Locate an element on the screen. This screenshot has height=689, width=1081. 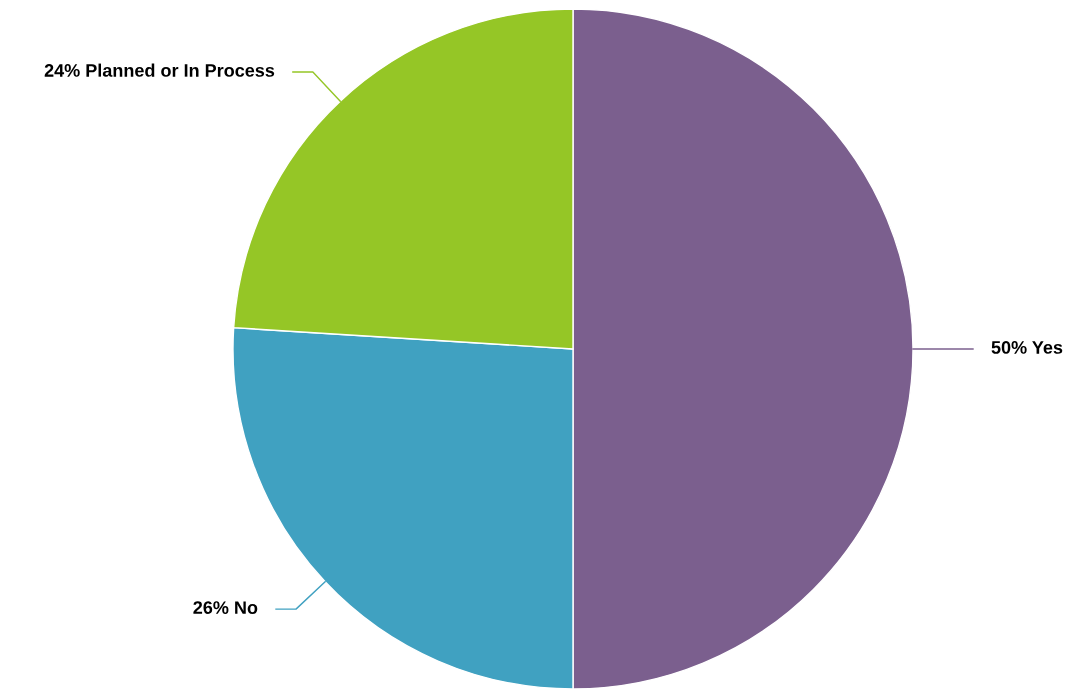
slice-label: 24% Planned or In Process is located at coordinates (159, 70).